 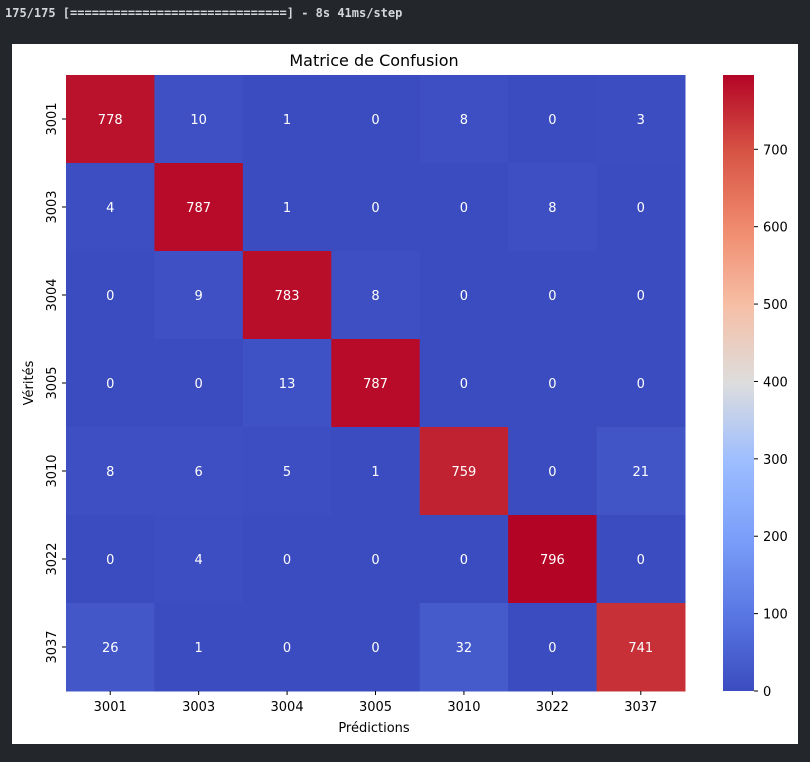 I want to click on cell-value-label: 787, so click(x=375, y=384).